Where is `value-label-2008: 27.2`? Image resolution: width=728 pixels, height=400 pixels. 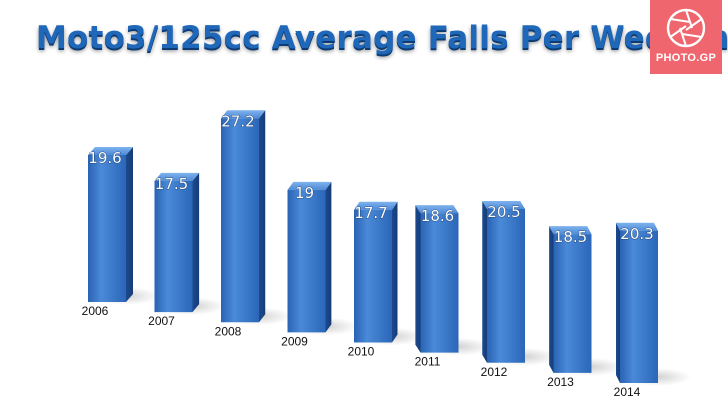 value-label-2008: 27.2 is located at coordinates (237, 121).